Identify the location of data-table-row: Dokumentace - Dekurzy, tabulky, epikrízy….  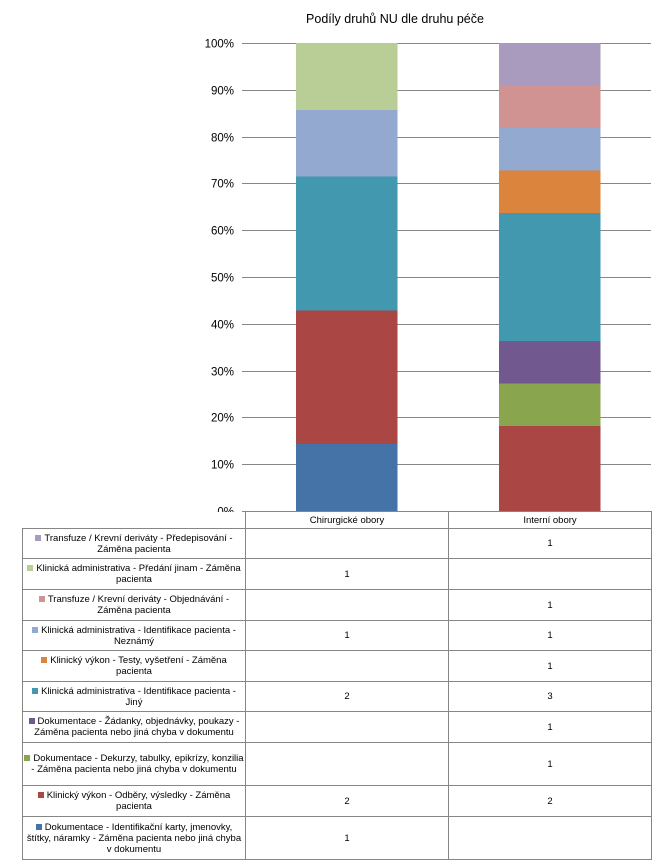
(337, 764).